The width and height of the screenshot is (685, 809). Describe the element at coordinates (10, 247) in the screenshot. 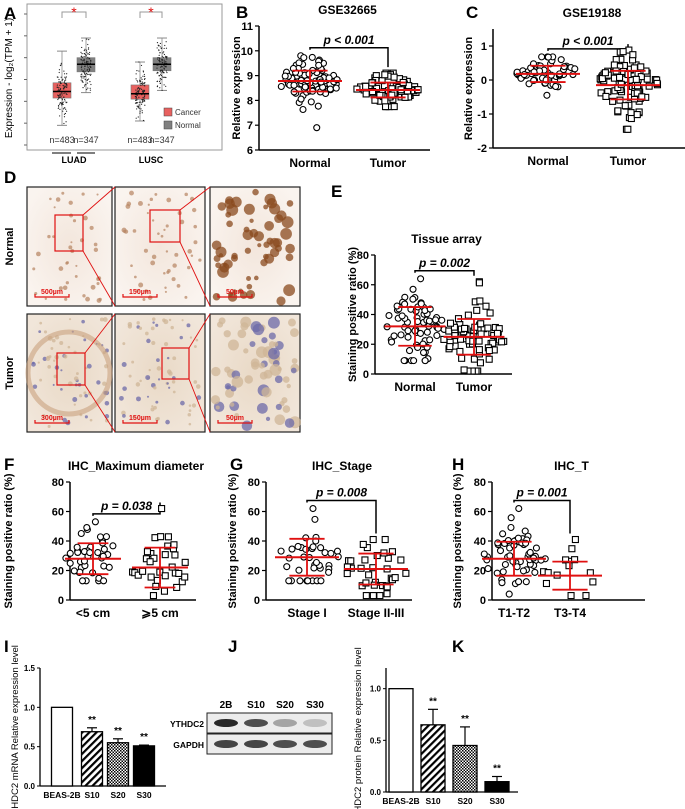

I see `row-label: Normal` at that location.